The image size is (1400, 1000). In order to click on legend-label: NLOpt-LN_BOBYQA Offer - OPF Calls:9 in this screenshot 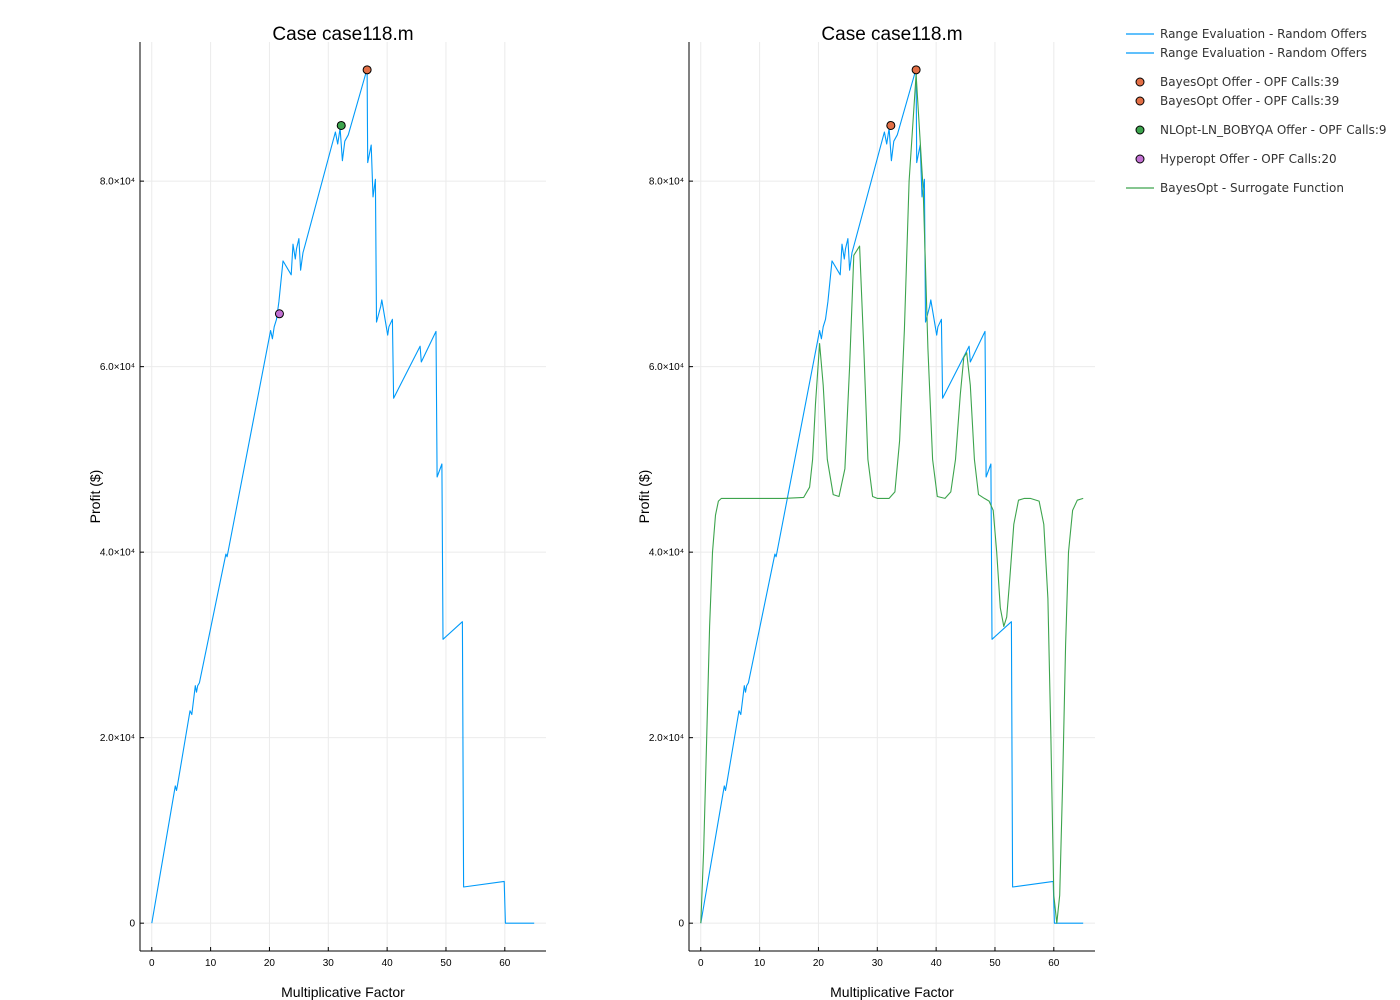, I will do `click(1273, 130)`.